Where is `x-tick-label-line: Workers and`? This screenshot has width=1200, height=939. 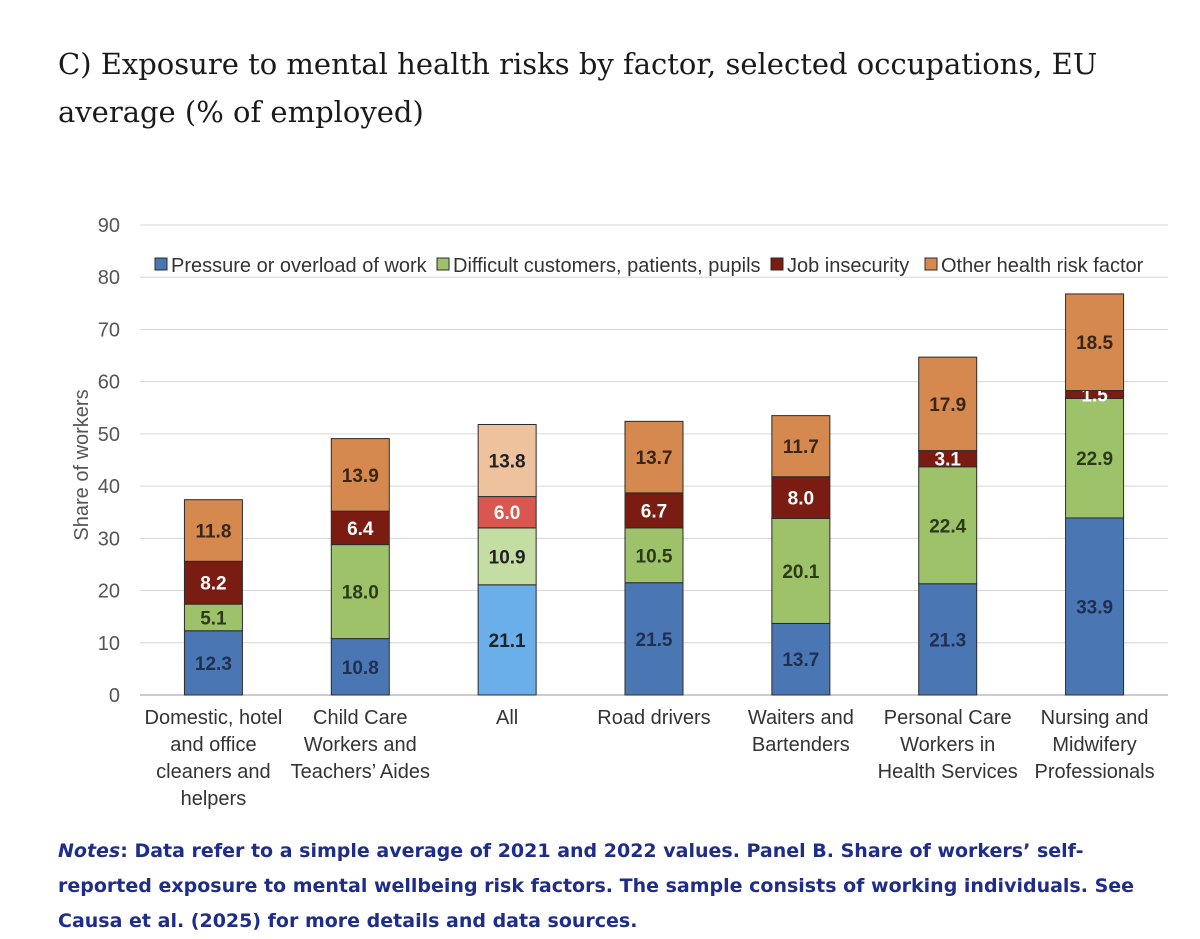 x-tick-label-line: Workers and is located at coordinates (360, 745).